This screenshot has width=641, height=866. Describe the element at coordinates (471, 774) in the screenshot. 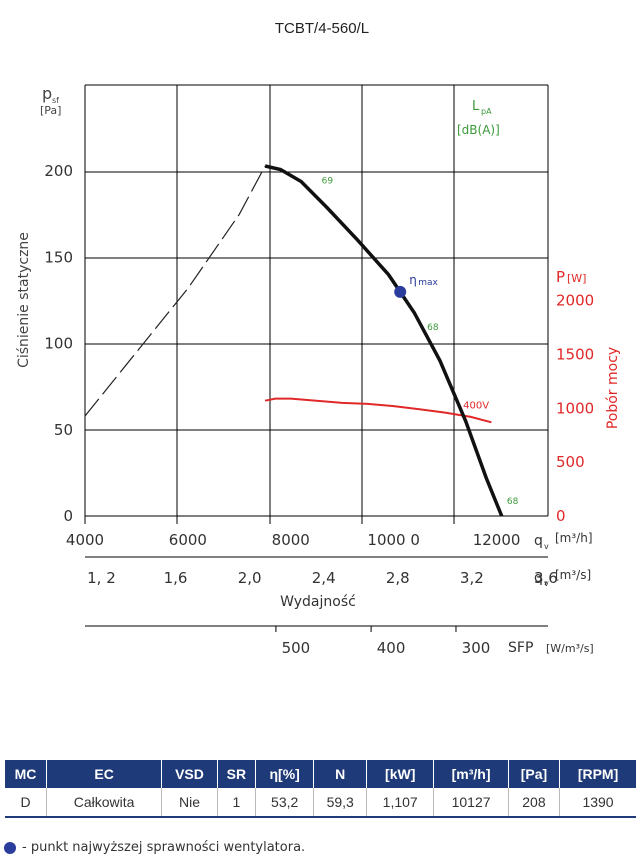

I see `table-header-cell: [m³/h]` at that location.